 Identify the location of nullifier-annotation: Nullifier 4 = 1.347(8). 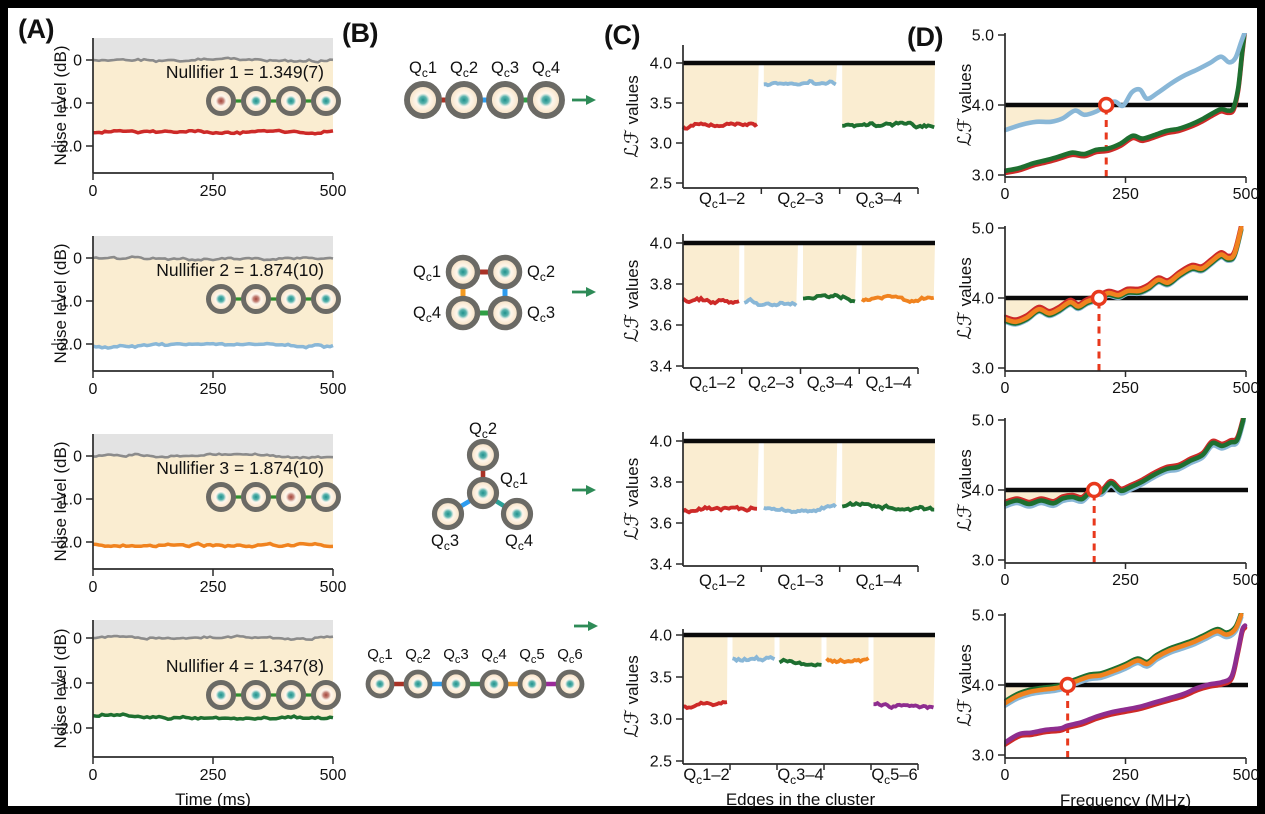
(245, 666).